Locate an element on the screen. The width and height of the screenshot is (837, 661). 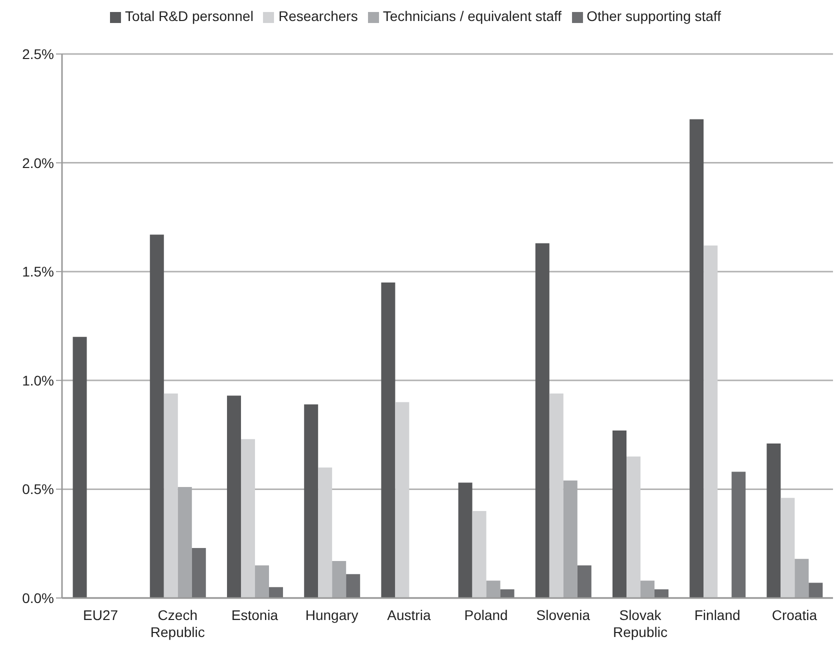
x-tick-label: Croatia is located at coordinates (795, 615).